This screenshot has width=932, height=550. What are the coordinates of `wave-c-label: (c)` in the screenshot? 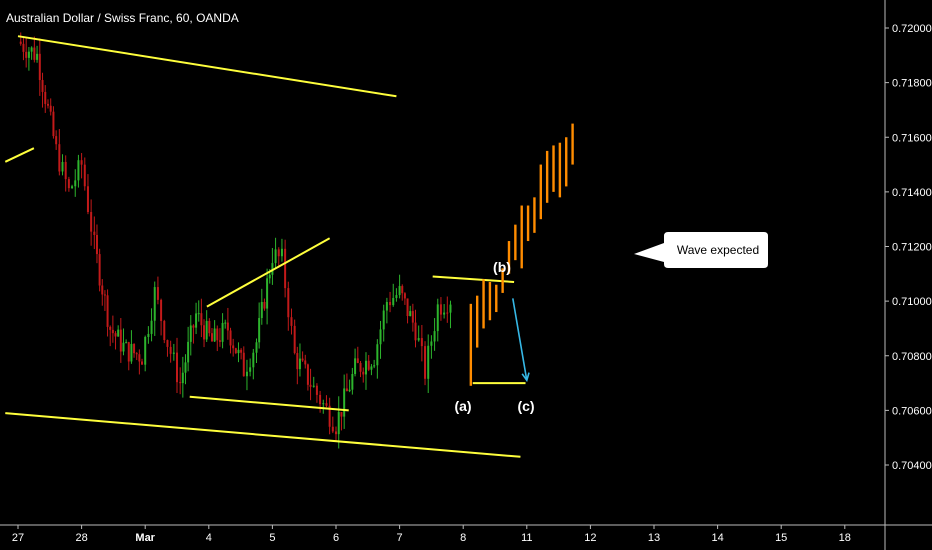 It's located at (525, 406).